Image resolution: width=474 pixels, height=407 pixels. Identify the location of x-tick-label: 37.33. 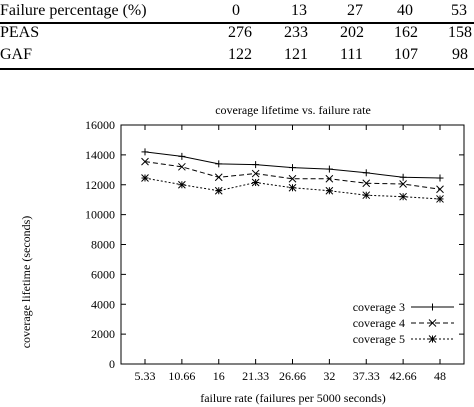
(366, 376).